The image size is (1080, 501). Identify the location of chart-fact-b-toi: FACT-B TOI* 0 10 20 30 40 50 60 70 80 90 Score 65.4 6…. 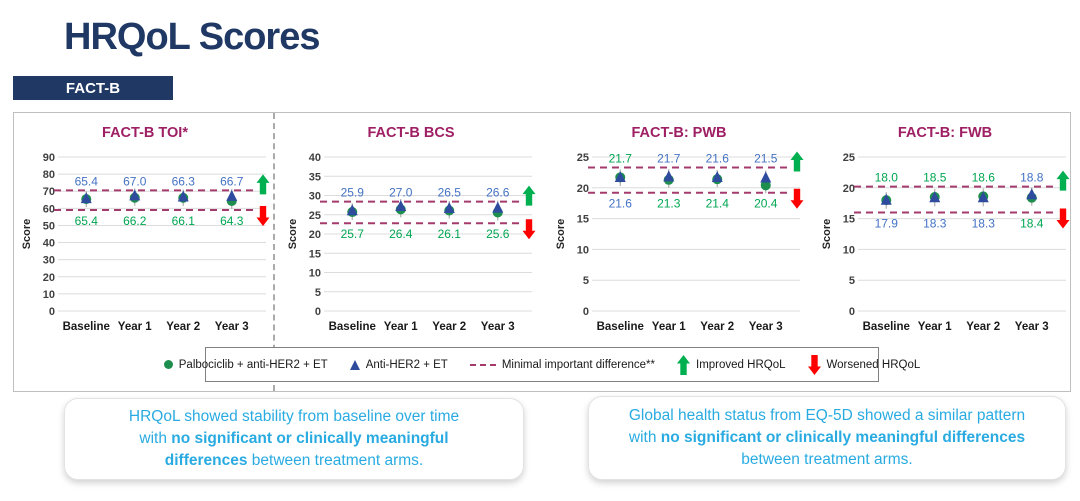
(145, 232).